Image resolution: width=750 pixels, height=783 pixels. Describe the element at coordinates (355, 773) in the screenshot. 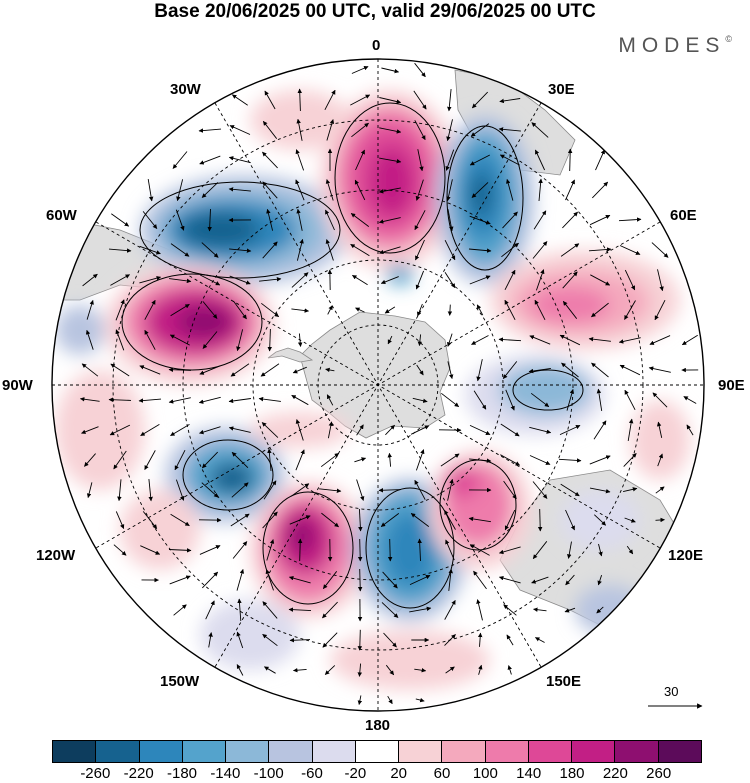

I see `colorbar-tick-label: -20` at that location.